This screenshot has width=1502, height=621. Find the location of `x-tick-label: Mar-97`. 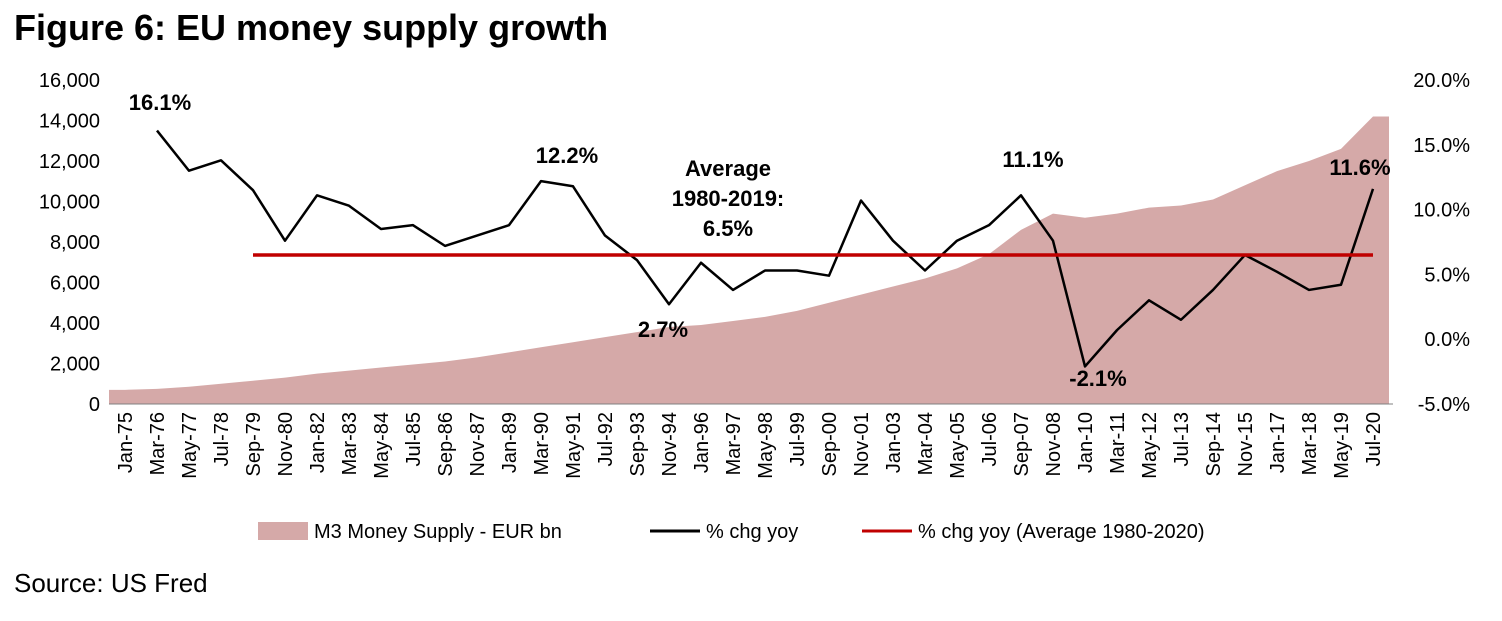

x-tick-label: Mar-97 is located at coordinates (734, 443).